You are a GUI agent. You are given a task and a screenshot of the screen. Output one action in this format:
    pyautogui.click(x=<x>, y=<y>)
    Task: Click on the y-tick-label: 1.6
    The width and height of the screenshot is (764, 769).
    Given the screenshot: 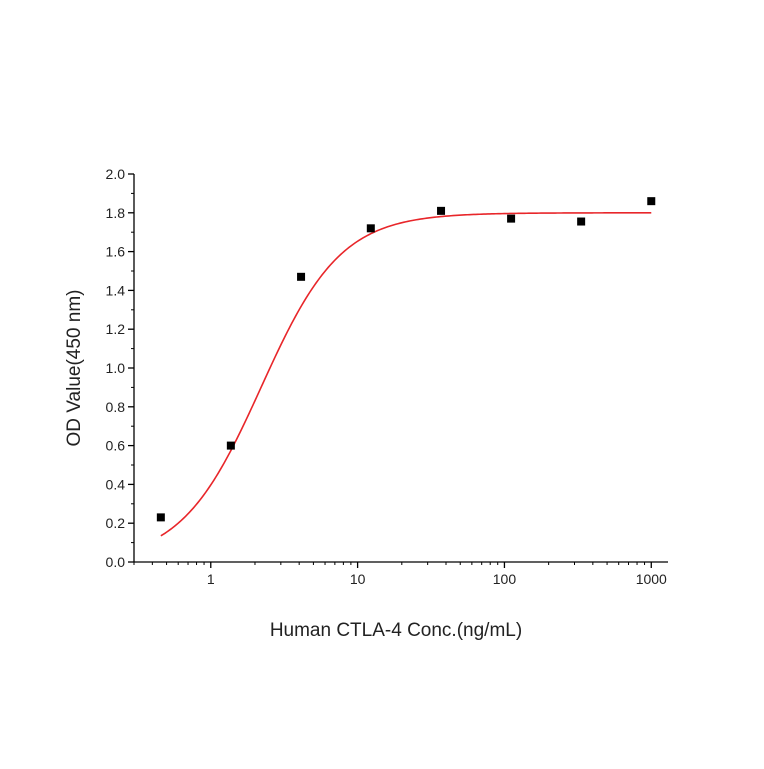 What is the action you would take?
    pyautogui.click(x=116, y=252)
    